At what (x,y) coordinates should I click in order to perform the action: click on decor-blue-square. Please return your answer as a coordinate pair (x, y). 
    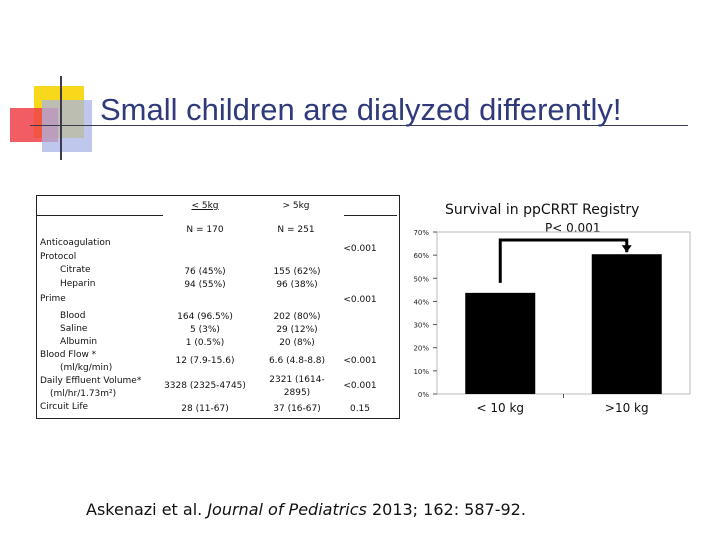
    Looking at the image, I should click on (67, 126).